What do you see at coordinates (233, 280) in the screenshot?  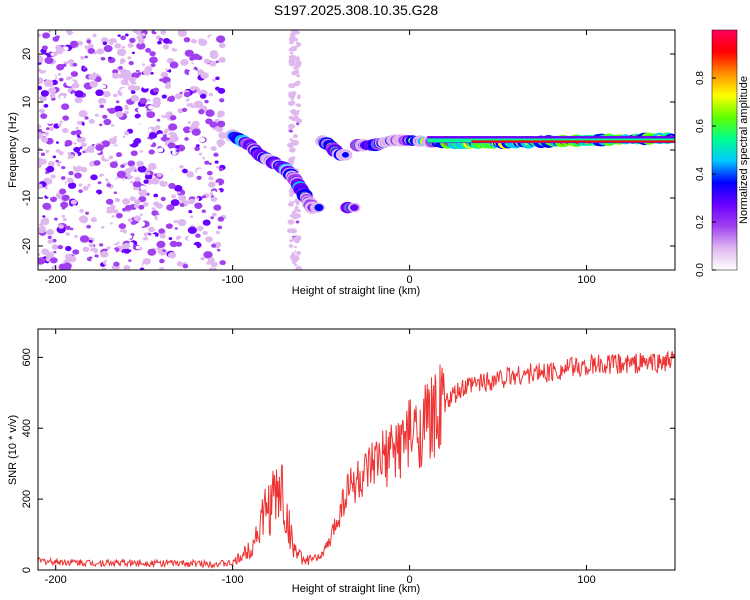 I see `x-tick-label: -100` at bounding box center [233, 280].